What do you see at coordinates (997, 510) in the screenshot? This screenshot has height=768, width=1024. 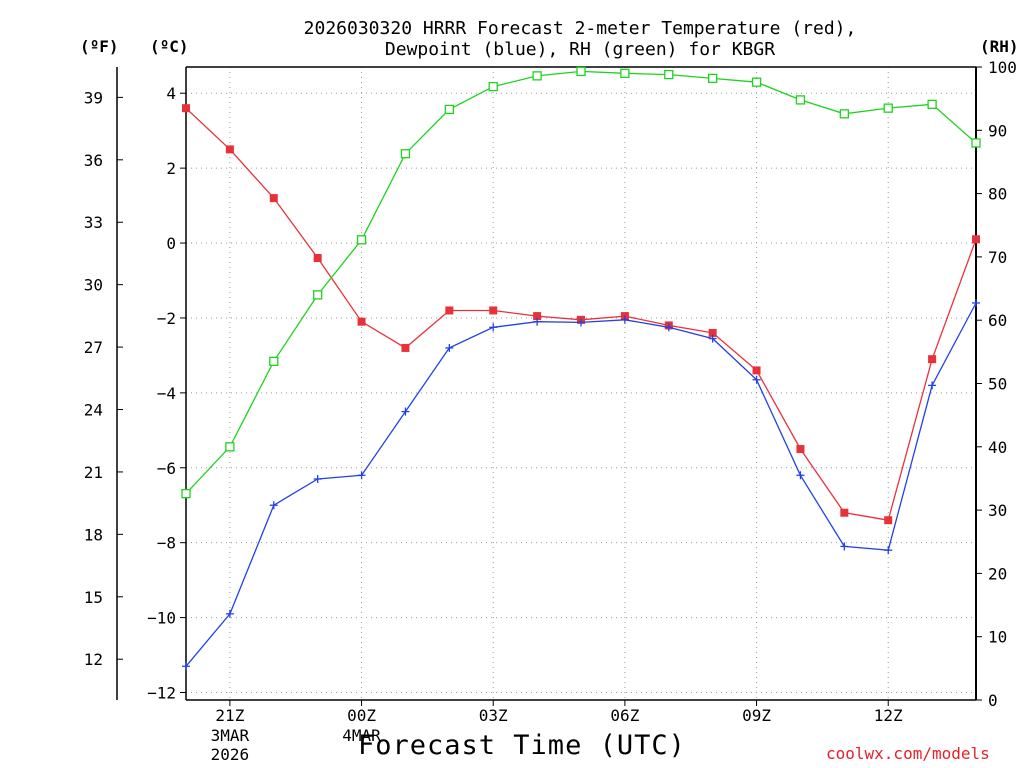 I see `rh-tick-label: 30` at bounding box center [997, 510].